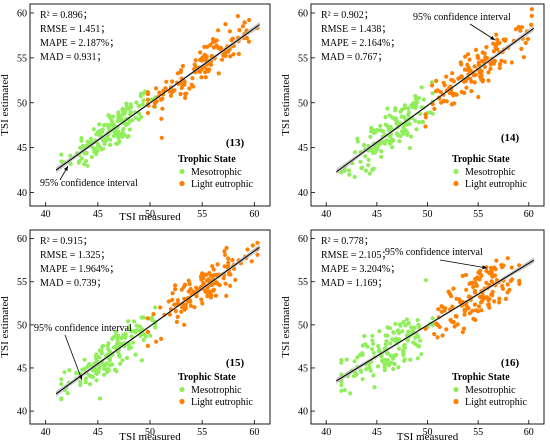 This screenshot has height=448, width=550. Describe the element at coordinates (478, 68) in the screenshot. I see `series-light-eutrophic` at that location.